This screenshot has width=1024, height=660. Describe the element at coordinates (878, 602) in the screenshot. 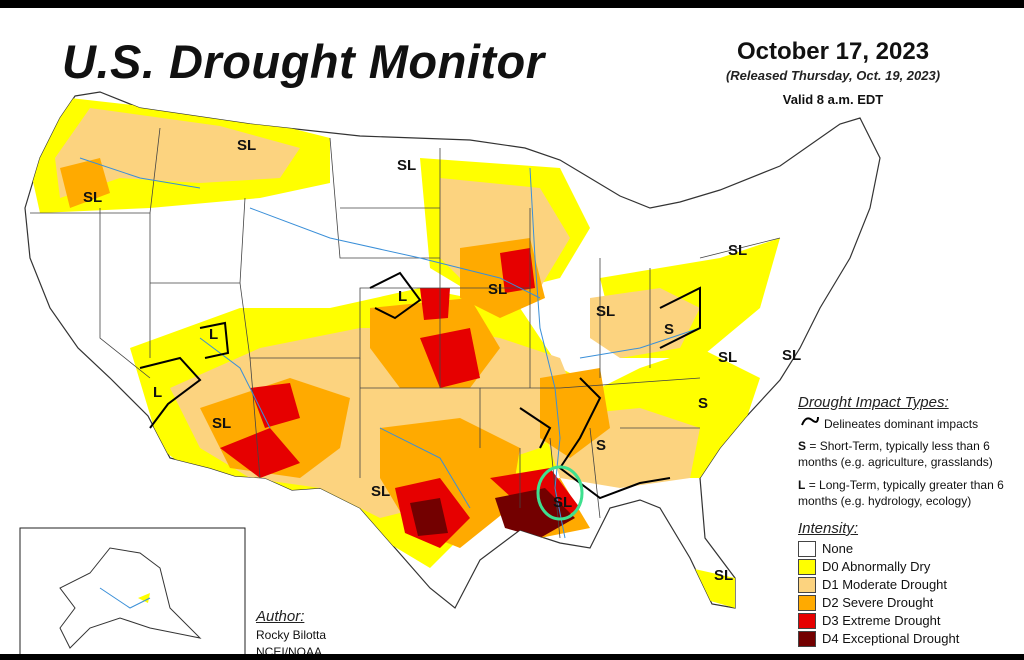

I see `intensity-label: D2 Severe Drought` at that location.